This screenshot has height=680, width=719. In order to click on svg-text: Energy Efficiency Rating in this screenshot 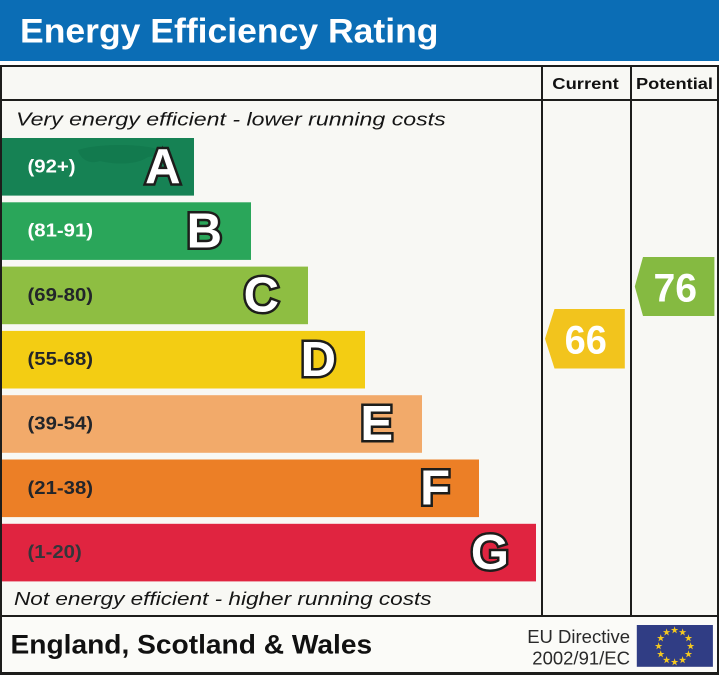, I will do `click(229, 31)`.